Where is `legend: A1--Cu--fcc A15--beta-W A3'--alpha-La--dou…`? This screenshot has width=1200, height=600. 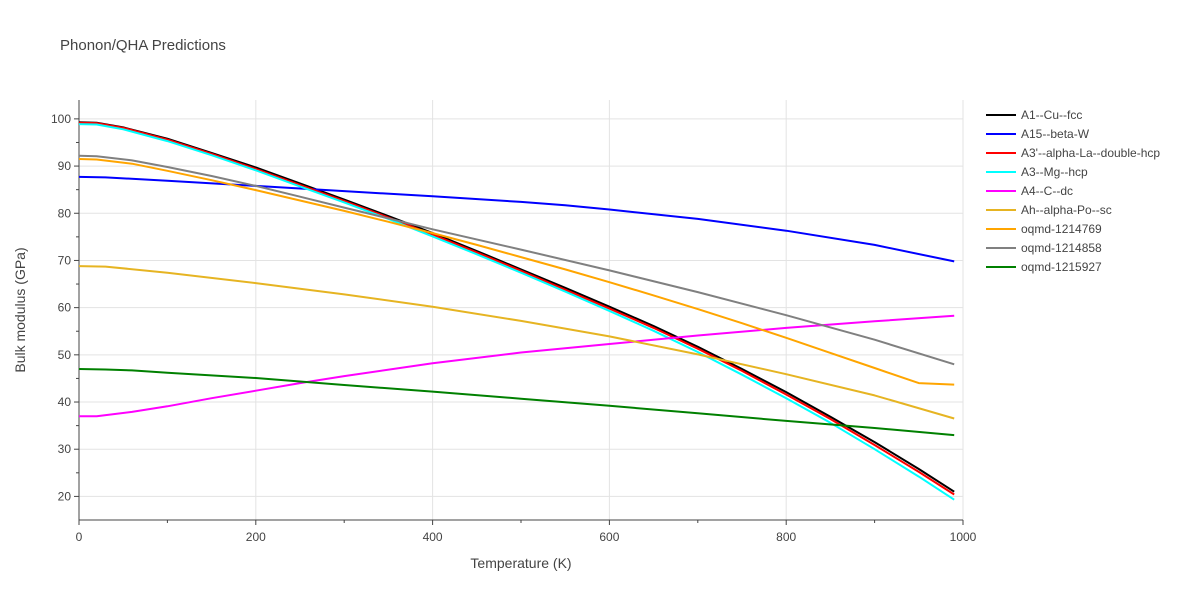 legend: A1--Cu--fcc A15--beta-W A3'--alpha-La--dou… is located at coordinates (1073, 191).